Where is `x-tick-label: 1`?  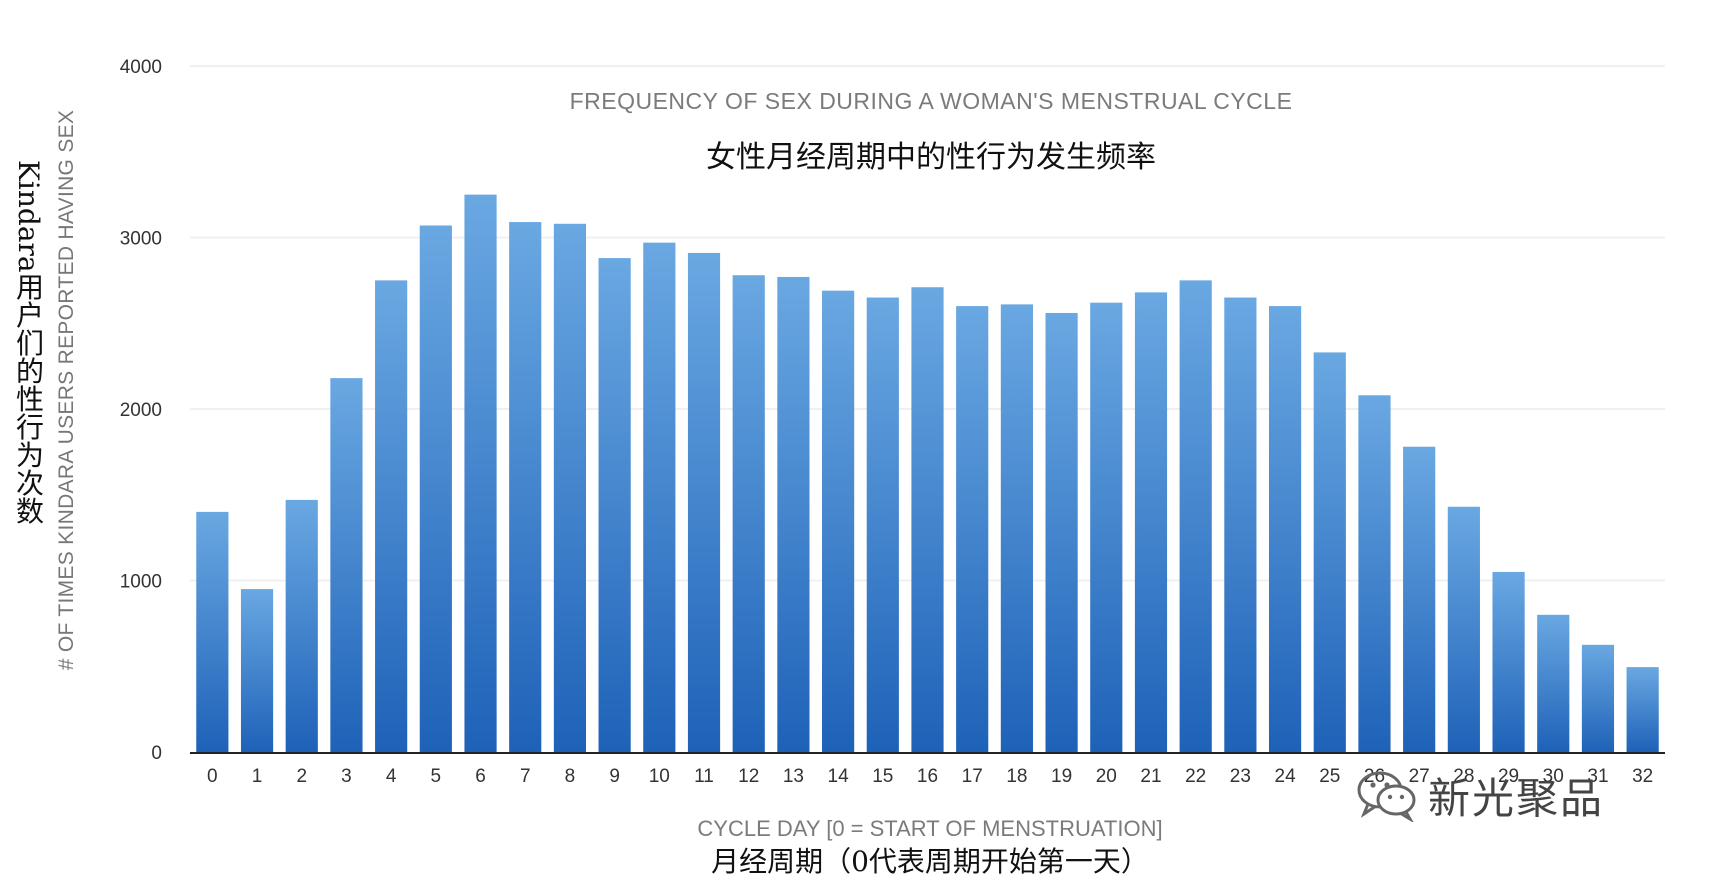 x-tick-label: 1 is located at coordinates (257, 776).